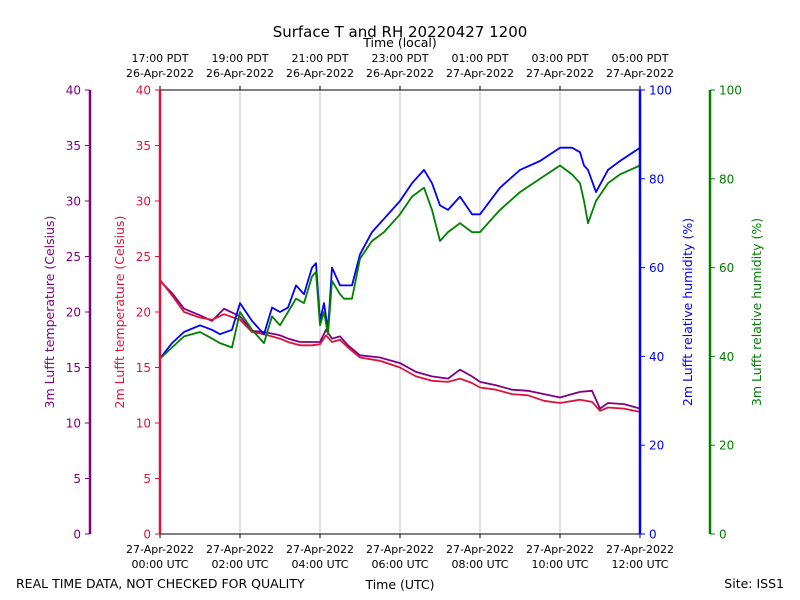 This screenshot has width=800, height=600. Describe the element at coordinates (319, 58) in the screenshot. I see `x-tick-label-local-time: 21:00 PDT` at that location.